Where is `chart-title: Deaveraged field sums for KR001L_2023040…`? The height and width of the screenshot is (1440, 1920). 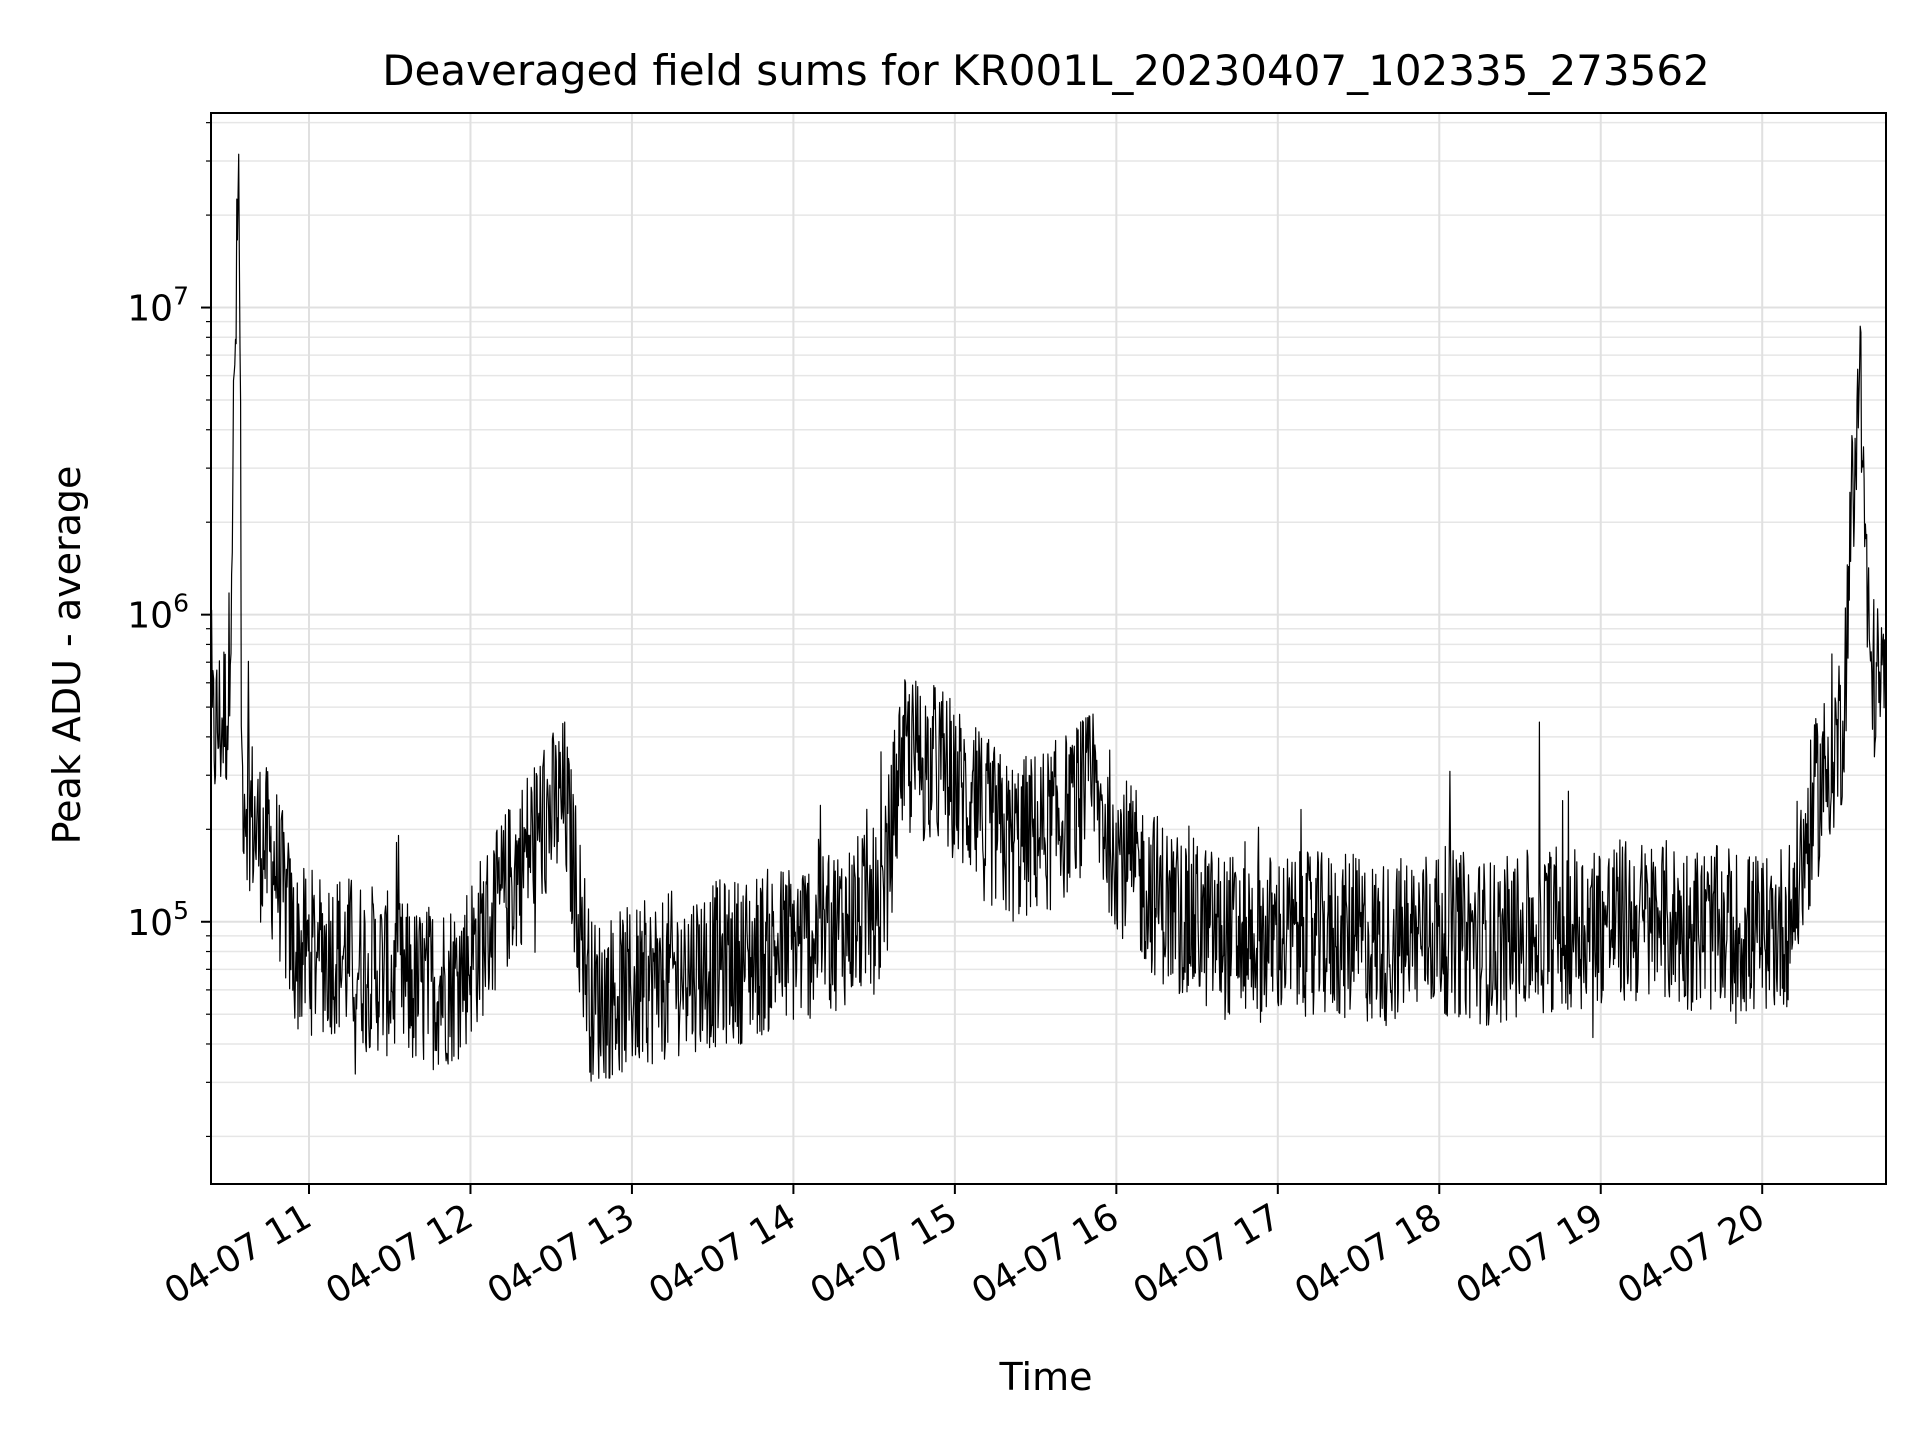
chart-title: Deaveraged field sums for KR001L_2023040… is located at coordinates (1046, 70).